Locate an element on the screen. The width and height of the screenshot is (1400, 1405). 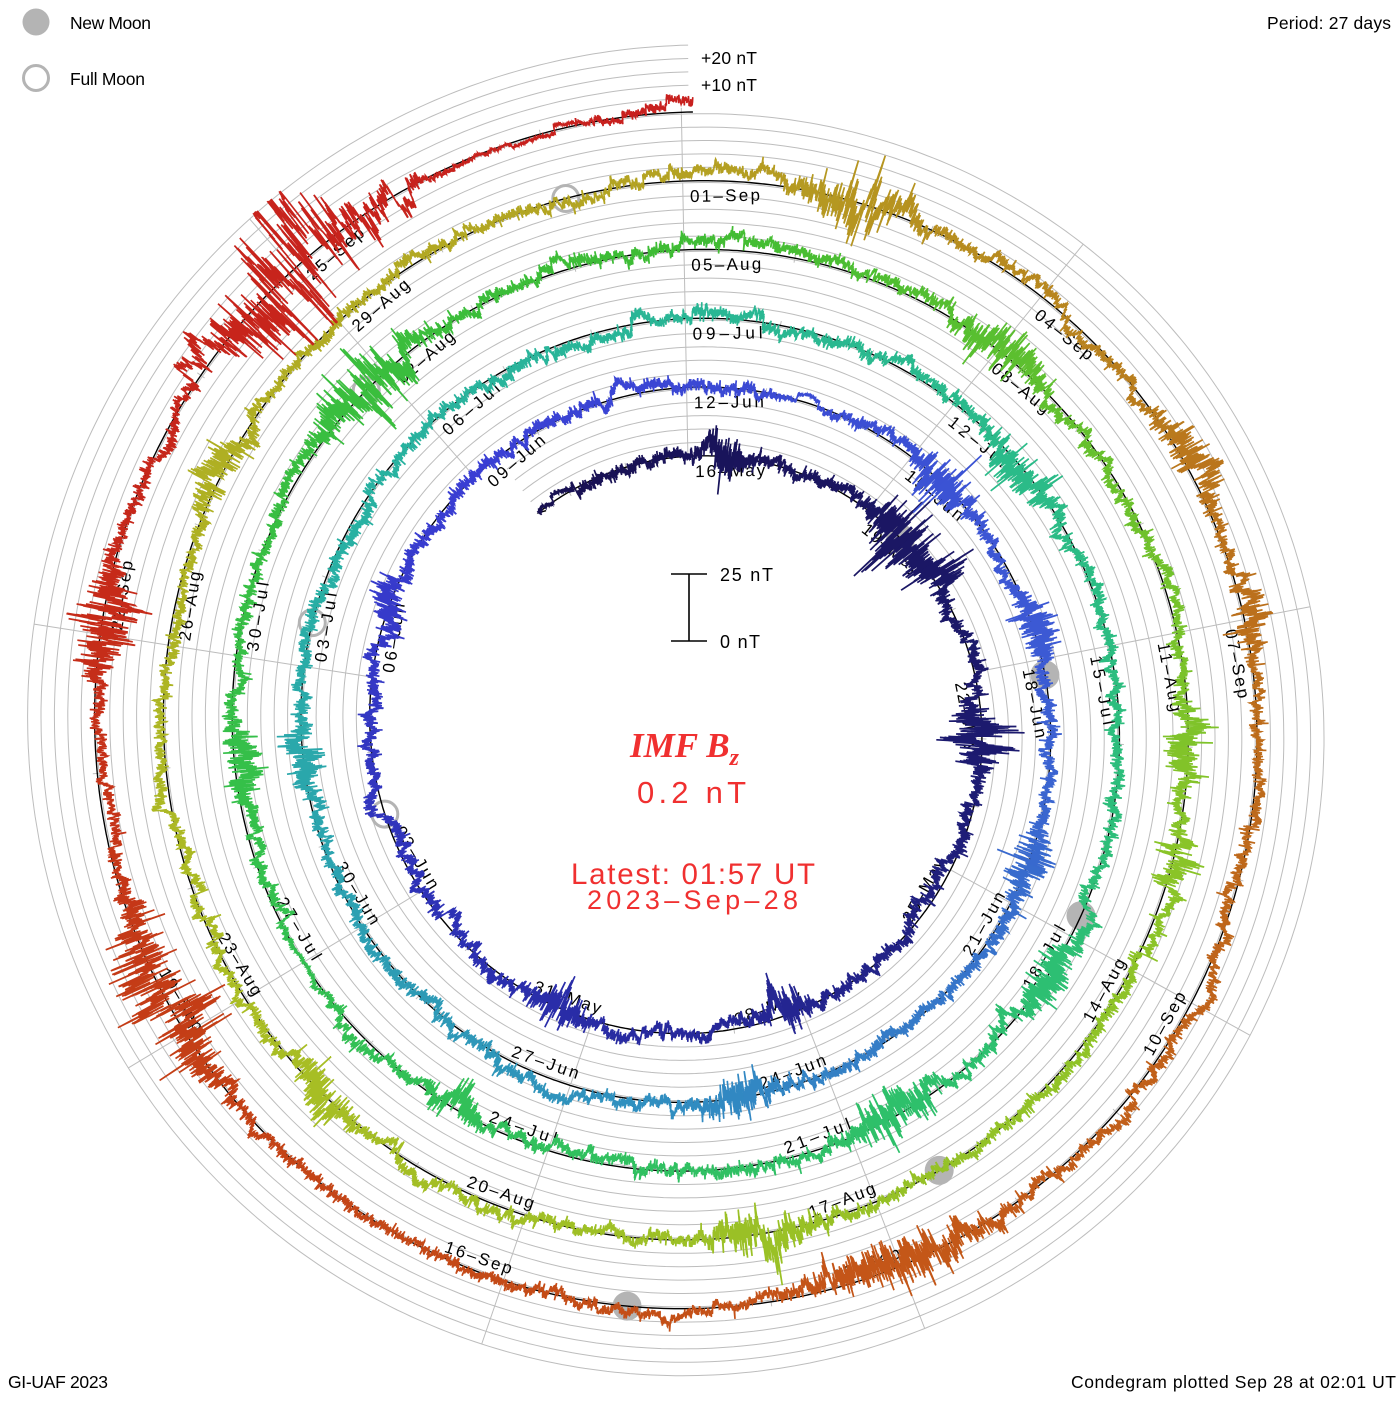
svg-text: +10 nT is located at coordinates (729, 85).